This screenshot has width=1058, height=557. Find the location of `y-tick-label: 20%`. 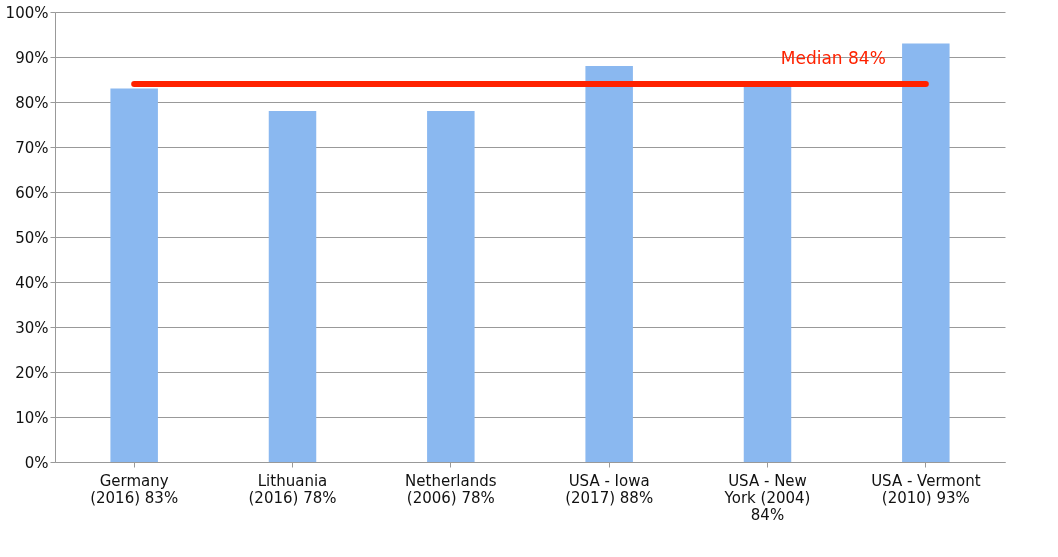

y-tick-label: 20% is located at coordinates (32, 372).